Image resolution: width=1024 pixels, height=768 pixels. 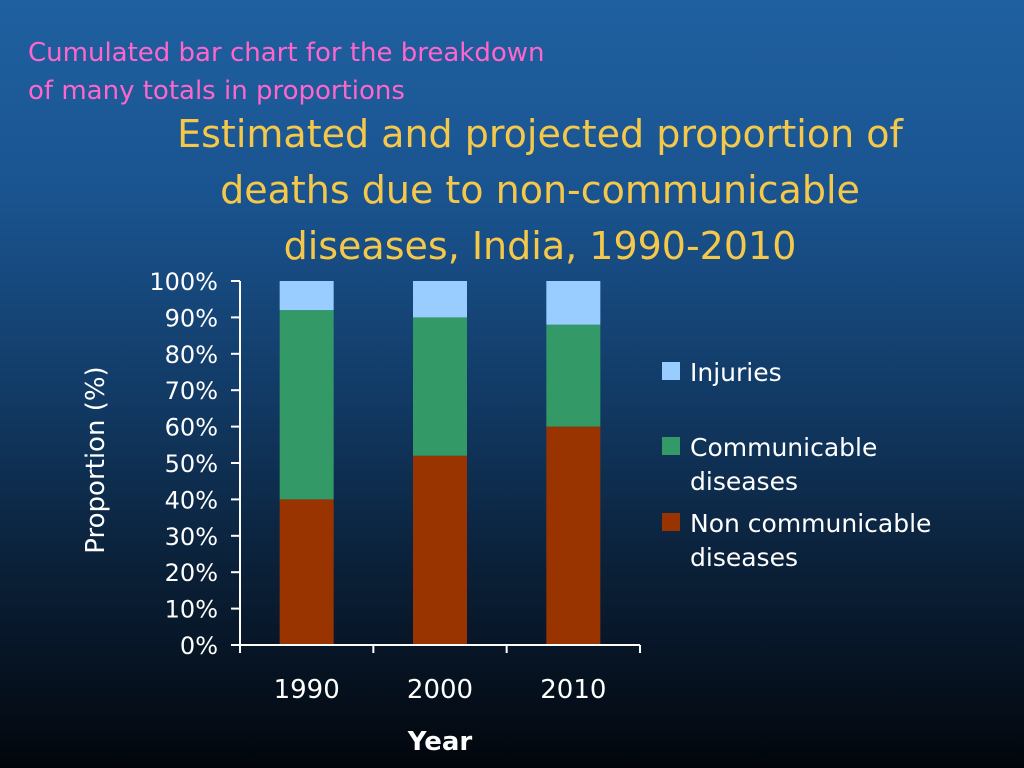 I want to click on y-tick-label: 80%, so click(x=191, y=355).